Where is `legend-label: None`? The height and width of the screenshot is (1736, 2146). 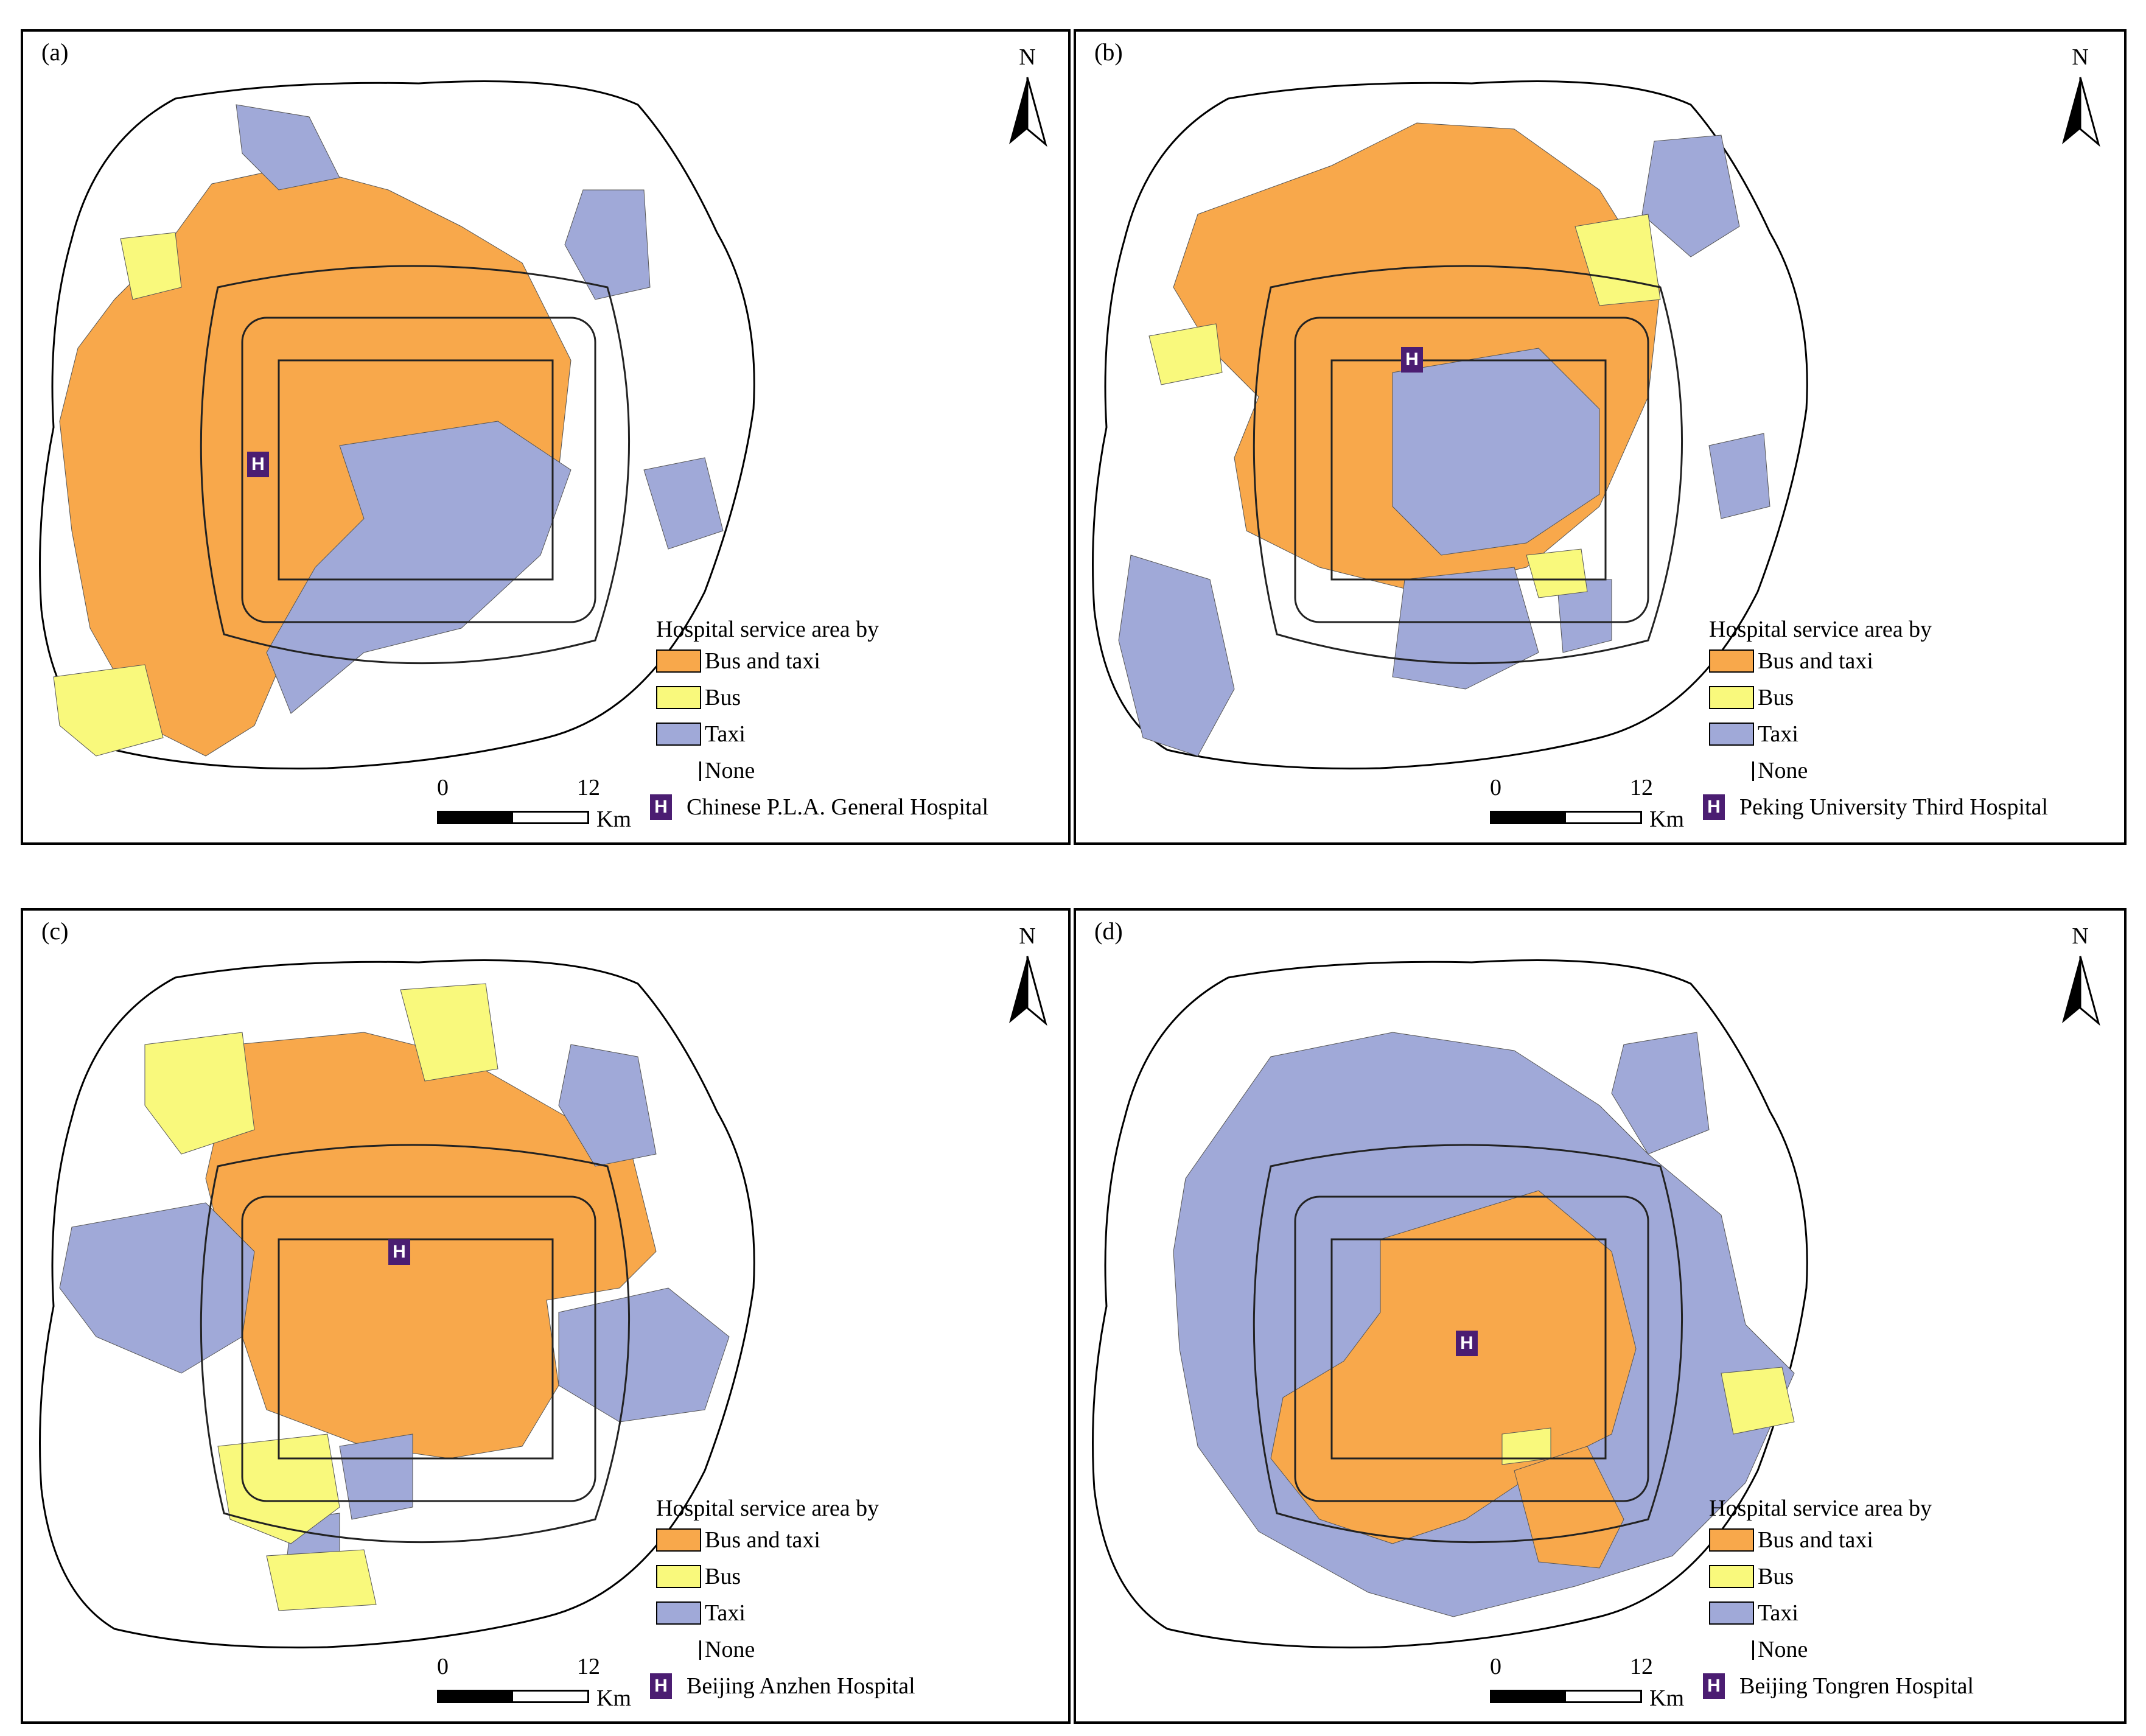 legend-label: None is located at coordinates (730, 1649).